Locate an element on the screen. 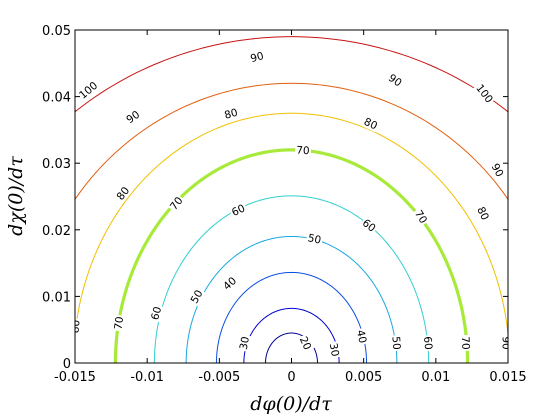 The image size is (560, 420). y-tick-label: 0.03 is located at coordinates (56, 164).